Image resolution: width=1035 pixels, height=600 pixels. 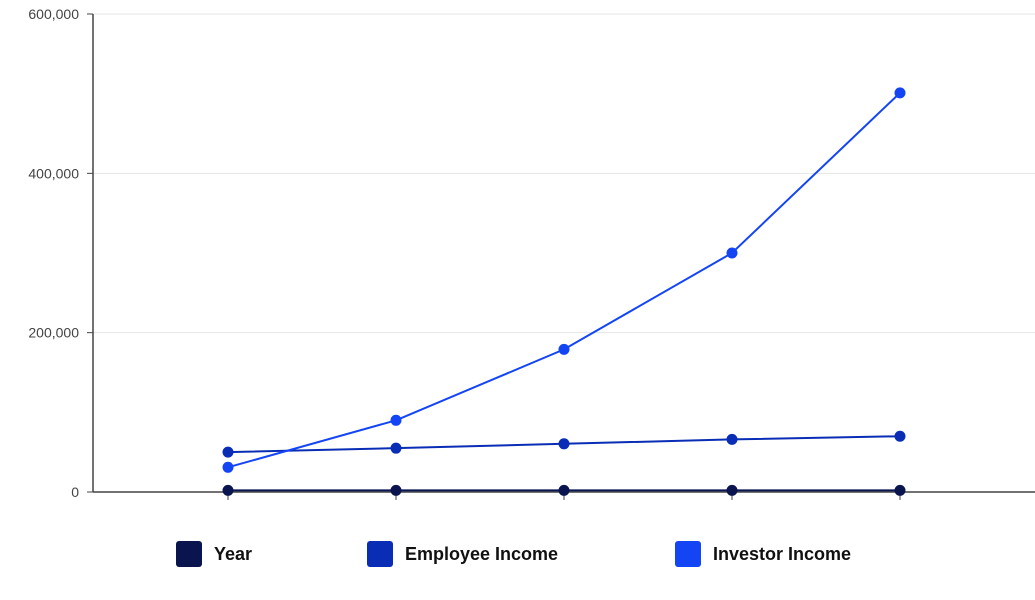 What do you see at coordinates (53, 173) in the screenshot?
I see `y-tick-label: 400,000` at bounding box center [53, 173].